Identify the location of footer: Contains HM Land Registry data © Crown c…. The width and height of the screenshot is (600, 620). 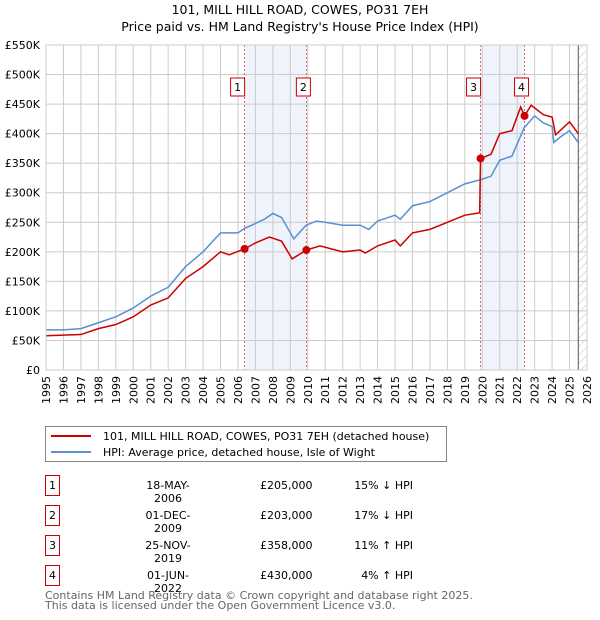
(259, 600).